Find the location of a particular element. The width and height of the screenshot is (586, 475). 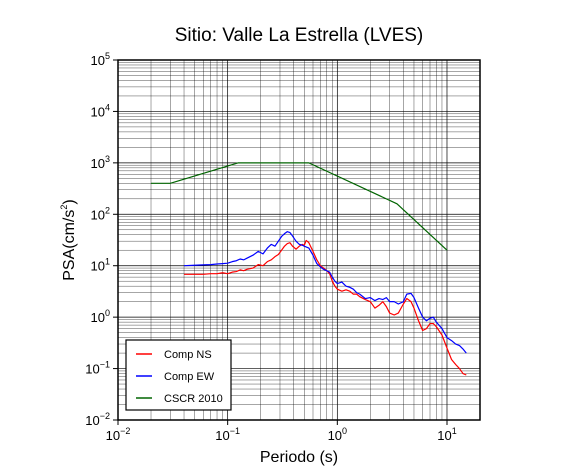

y-tick-label: 10⁵ is located at coordinates (100, 59).